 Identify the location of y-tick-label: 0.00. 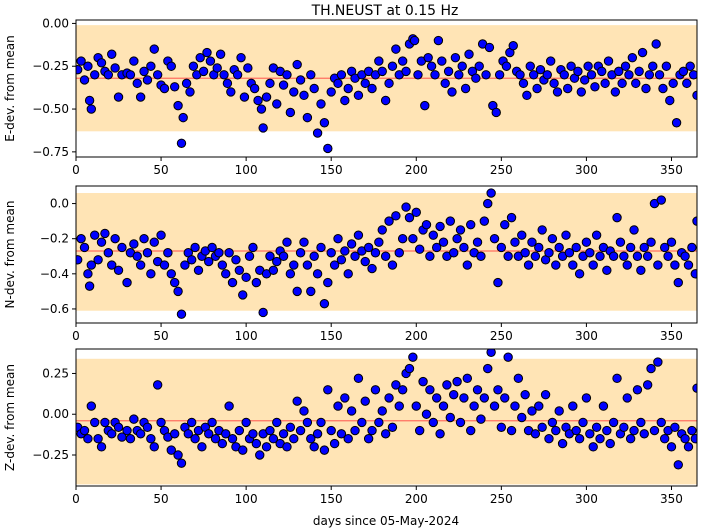
(55, 23).